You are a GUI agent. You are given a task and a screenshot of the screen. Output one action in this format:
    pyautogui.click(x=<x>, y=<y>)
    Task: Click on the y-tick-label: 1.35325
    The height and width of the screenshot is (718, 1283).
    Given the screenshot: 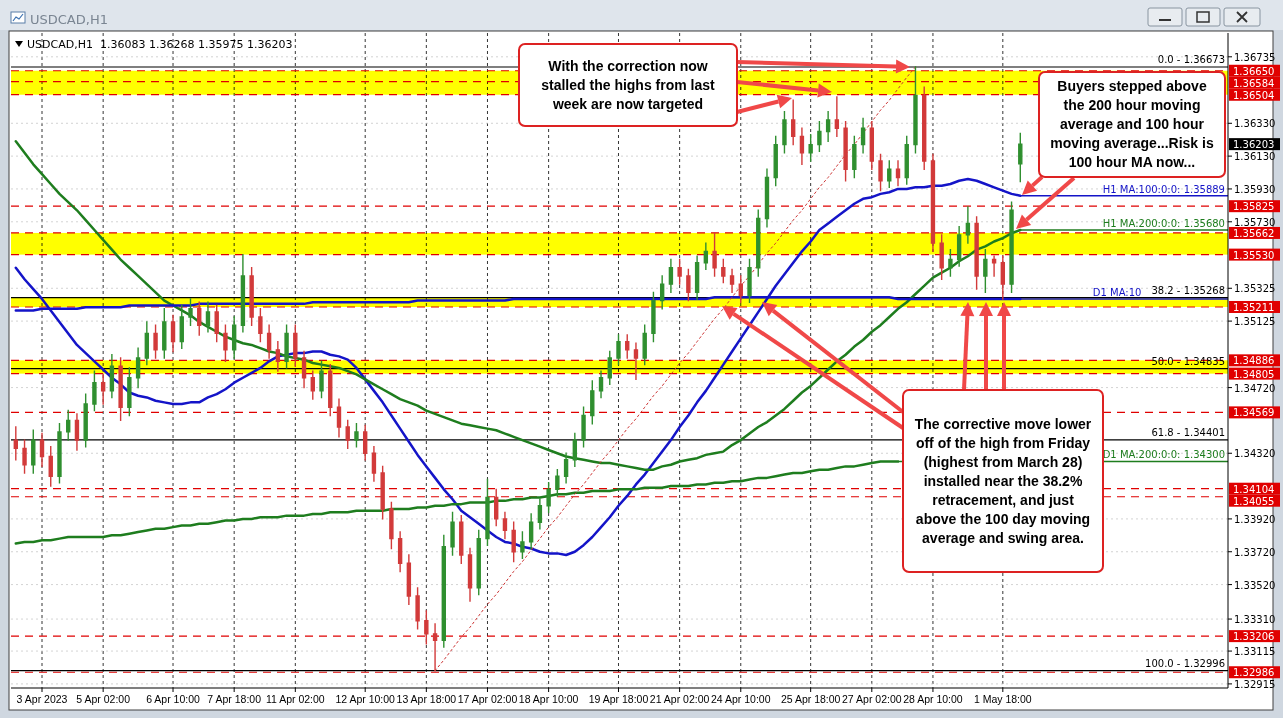 What is the action you would take?
    pyautogui.click(x=1255, y=289)
    